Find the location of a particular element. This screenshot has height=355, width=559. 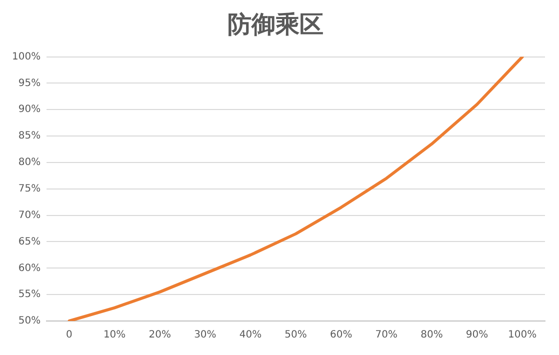

y-tick-label: 75% is located at coordinates (29, 188).